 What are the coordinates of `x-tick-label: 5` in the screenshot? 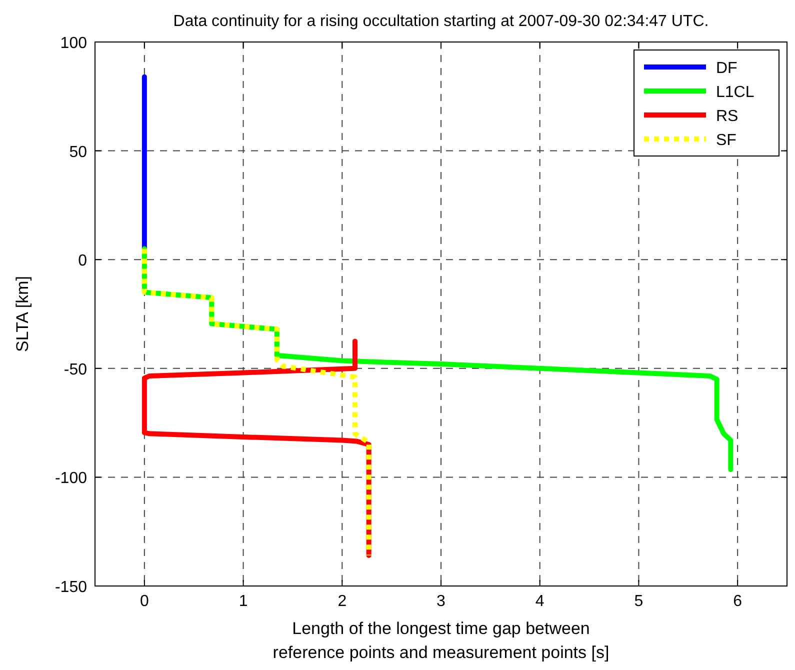 It's located at (639, 601).